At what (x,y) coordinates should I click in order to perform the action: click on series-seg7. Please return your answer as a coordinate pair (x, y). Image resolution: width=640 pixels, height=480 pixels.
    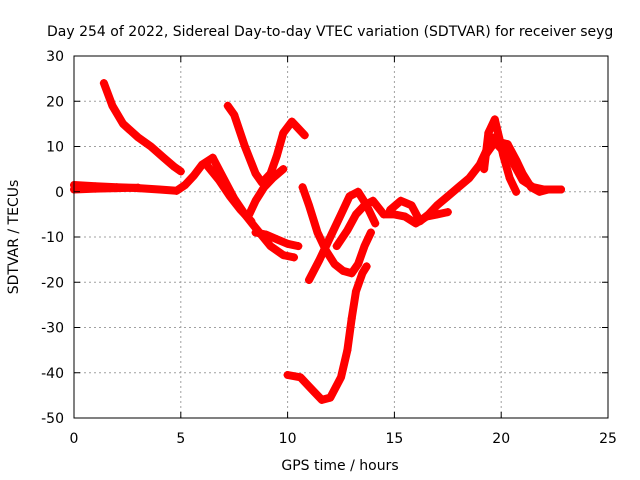
    Looking at the image, I should click on (277, 239).